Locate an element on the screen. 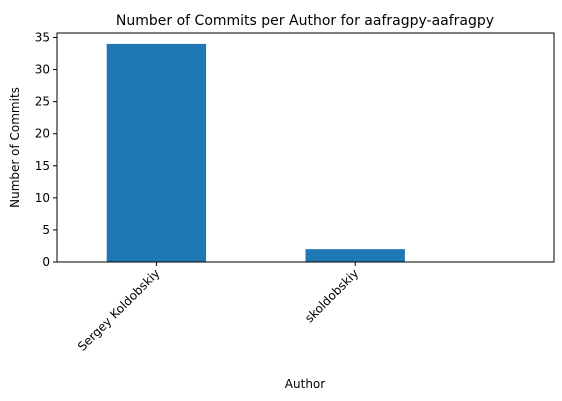 The image size is (562, 401). y-tick-label-7: 35 is located at coordinates (42, 37).